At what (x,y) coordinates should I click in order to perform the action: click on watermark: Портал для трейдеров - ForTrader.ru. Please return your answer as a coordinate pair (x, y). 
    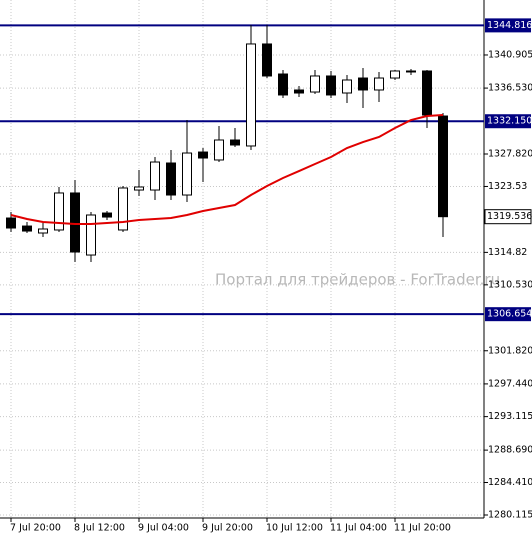
    Looking at the image, I should click on (357, 280).